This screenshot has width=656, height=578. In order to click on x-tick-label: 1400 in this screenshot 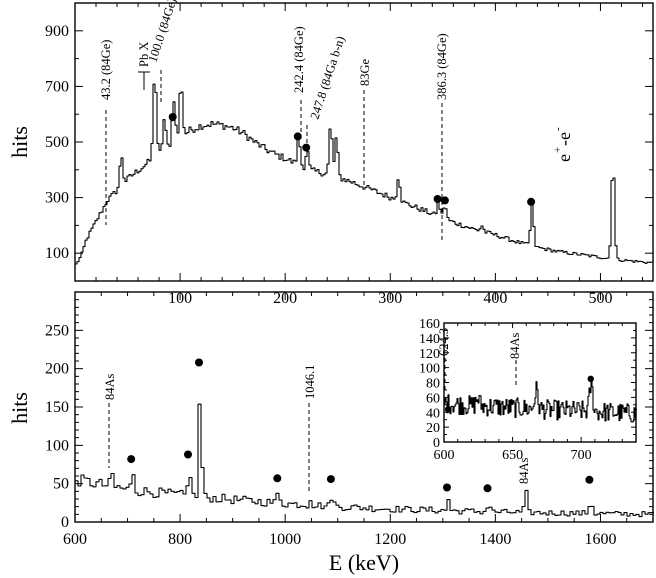, I will do `click(495, 539)`.